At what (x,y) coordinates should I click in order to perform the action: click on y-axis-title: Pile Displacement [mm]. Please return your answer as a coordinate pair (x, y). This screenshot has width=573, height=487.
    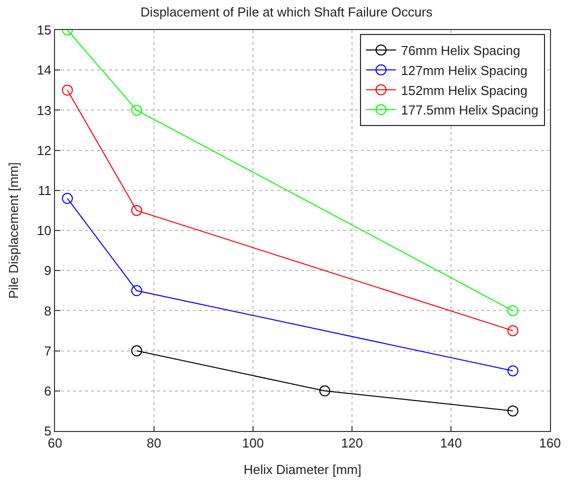
    Looking at the image, I should click on (13, 230).